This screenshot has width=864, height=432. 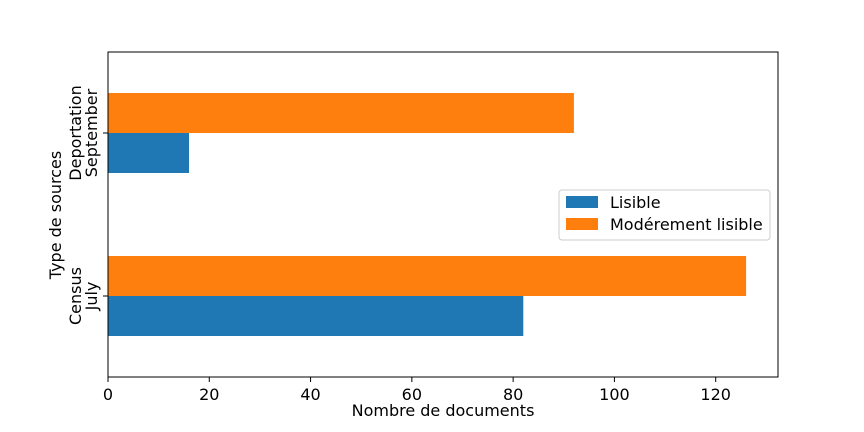 What do you see at coordinates (108, 394) in the screenshot?
I see `x-tick-label: 0` at bounding box center [108, 394].